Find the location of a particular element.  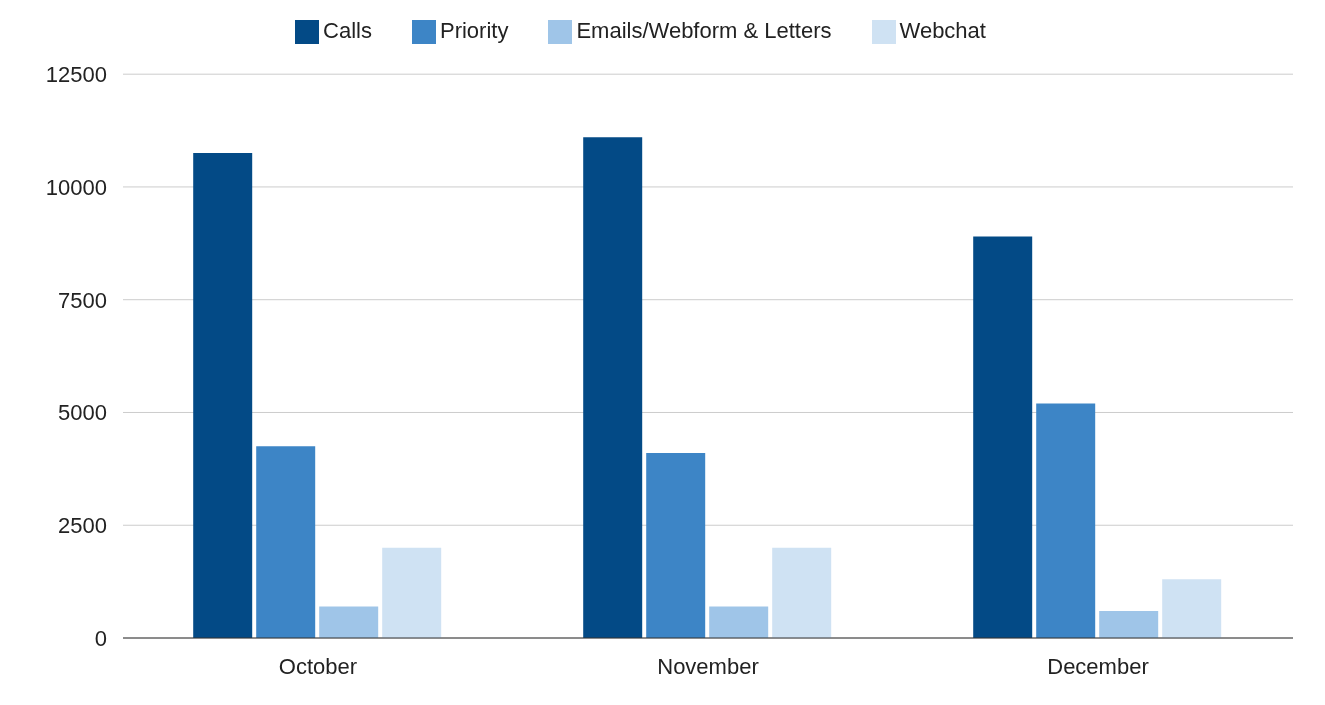

x-tick-label: December is located at coordinates (1098, 666).